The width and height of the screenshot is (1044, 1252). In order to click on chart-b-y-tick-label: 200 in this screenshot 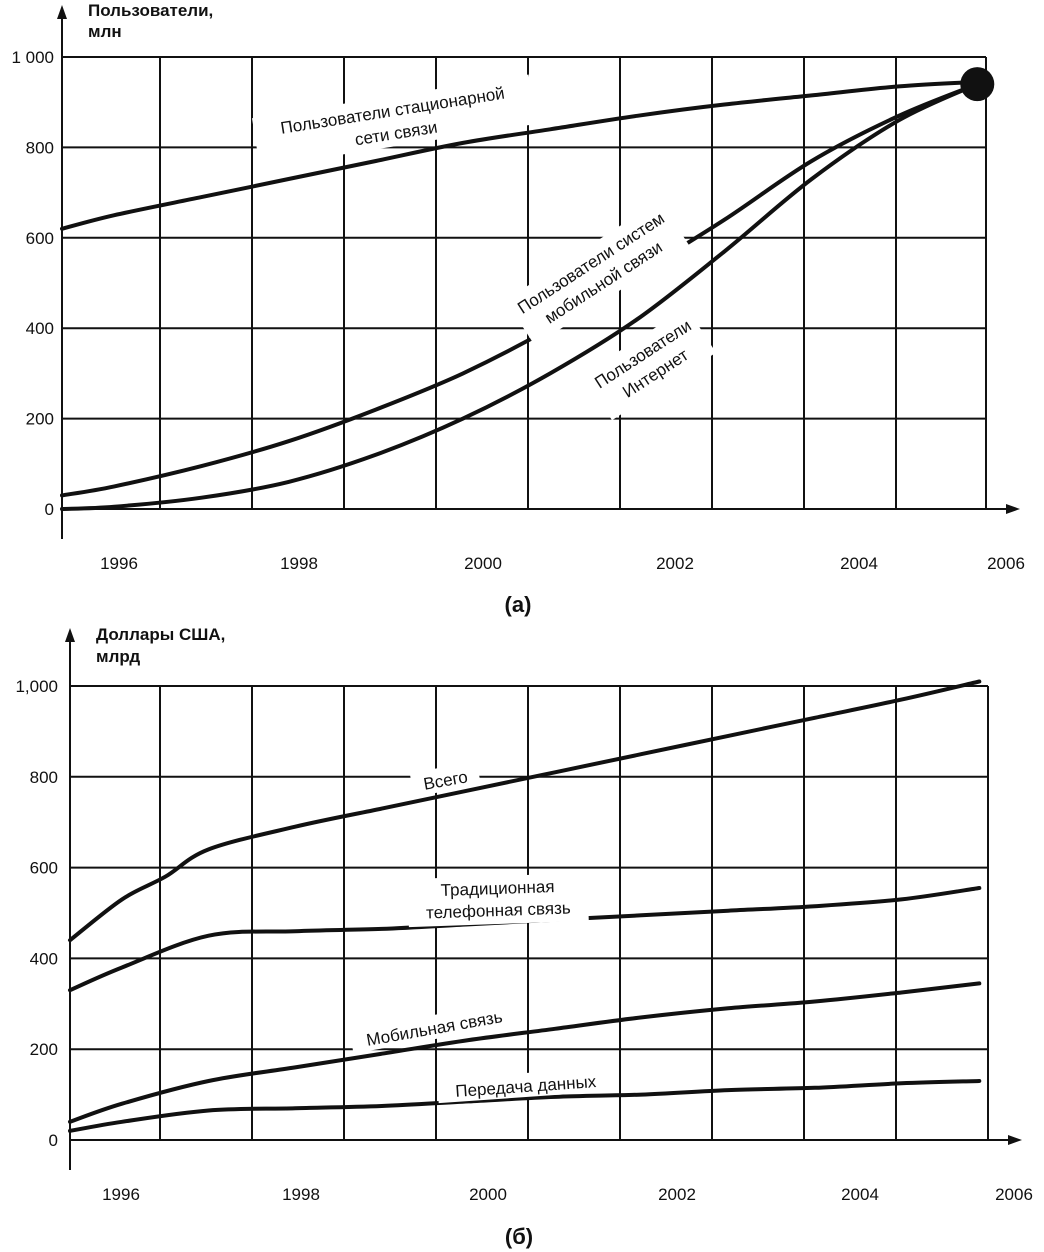, I will do `click(44, 1049)`.